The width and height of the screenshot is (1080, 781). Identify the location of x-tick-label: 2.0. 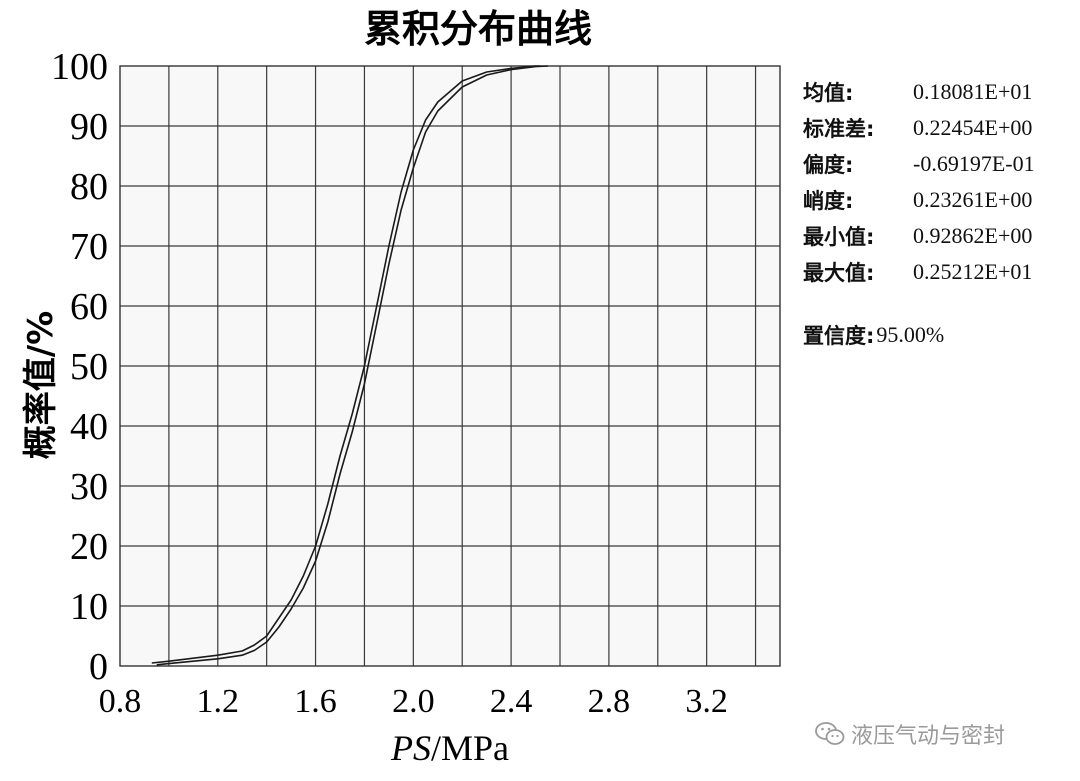
(413, 701).